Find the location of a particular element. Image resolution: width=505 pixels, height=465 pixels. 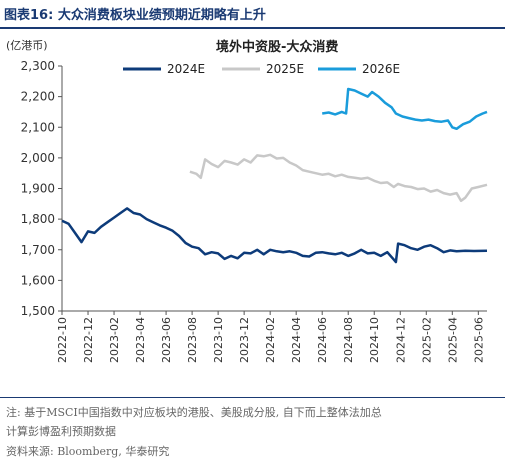

y-tick-label: 1,500 is located at coordinates (38, 311).